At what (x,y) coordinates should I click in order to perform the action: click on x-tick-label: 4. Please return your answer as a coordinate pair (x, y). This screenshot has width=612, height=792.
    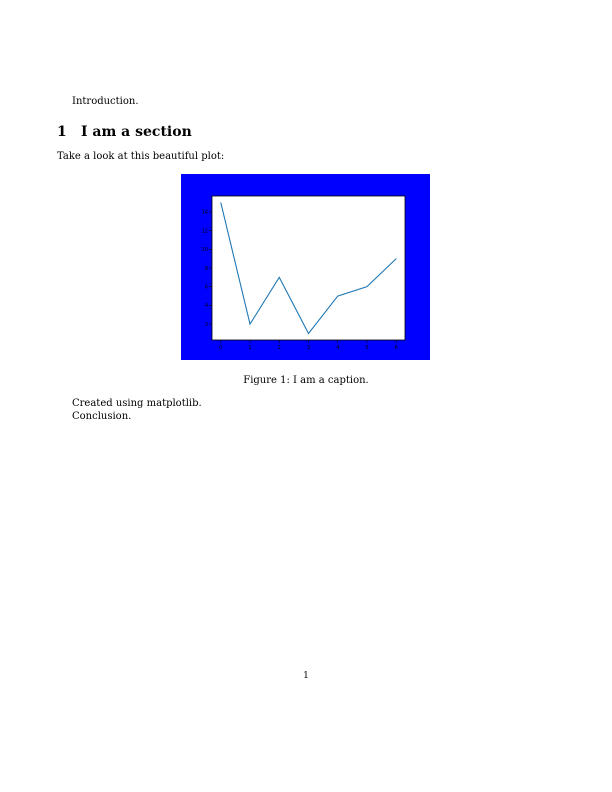
    Looking at the image, I should click on (337, 348).